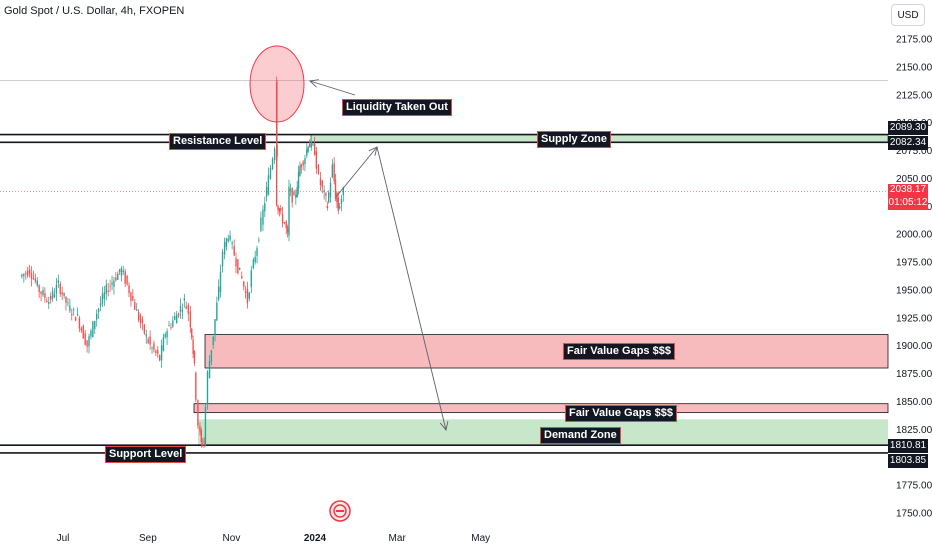 The width and height of the screenshot is (932, 550). Describe the element at coordinates (332, 88) in the screenshot. I see `arrow-shaft` at that location.